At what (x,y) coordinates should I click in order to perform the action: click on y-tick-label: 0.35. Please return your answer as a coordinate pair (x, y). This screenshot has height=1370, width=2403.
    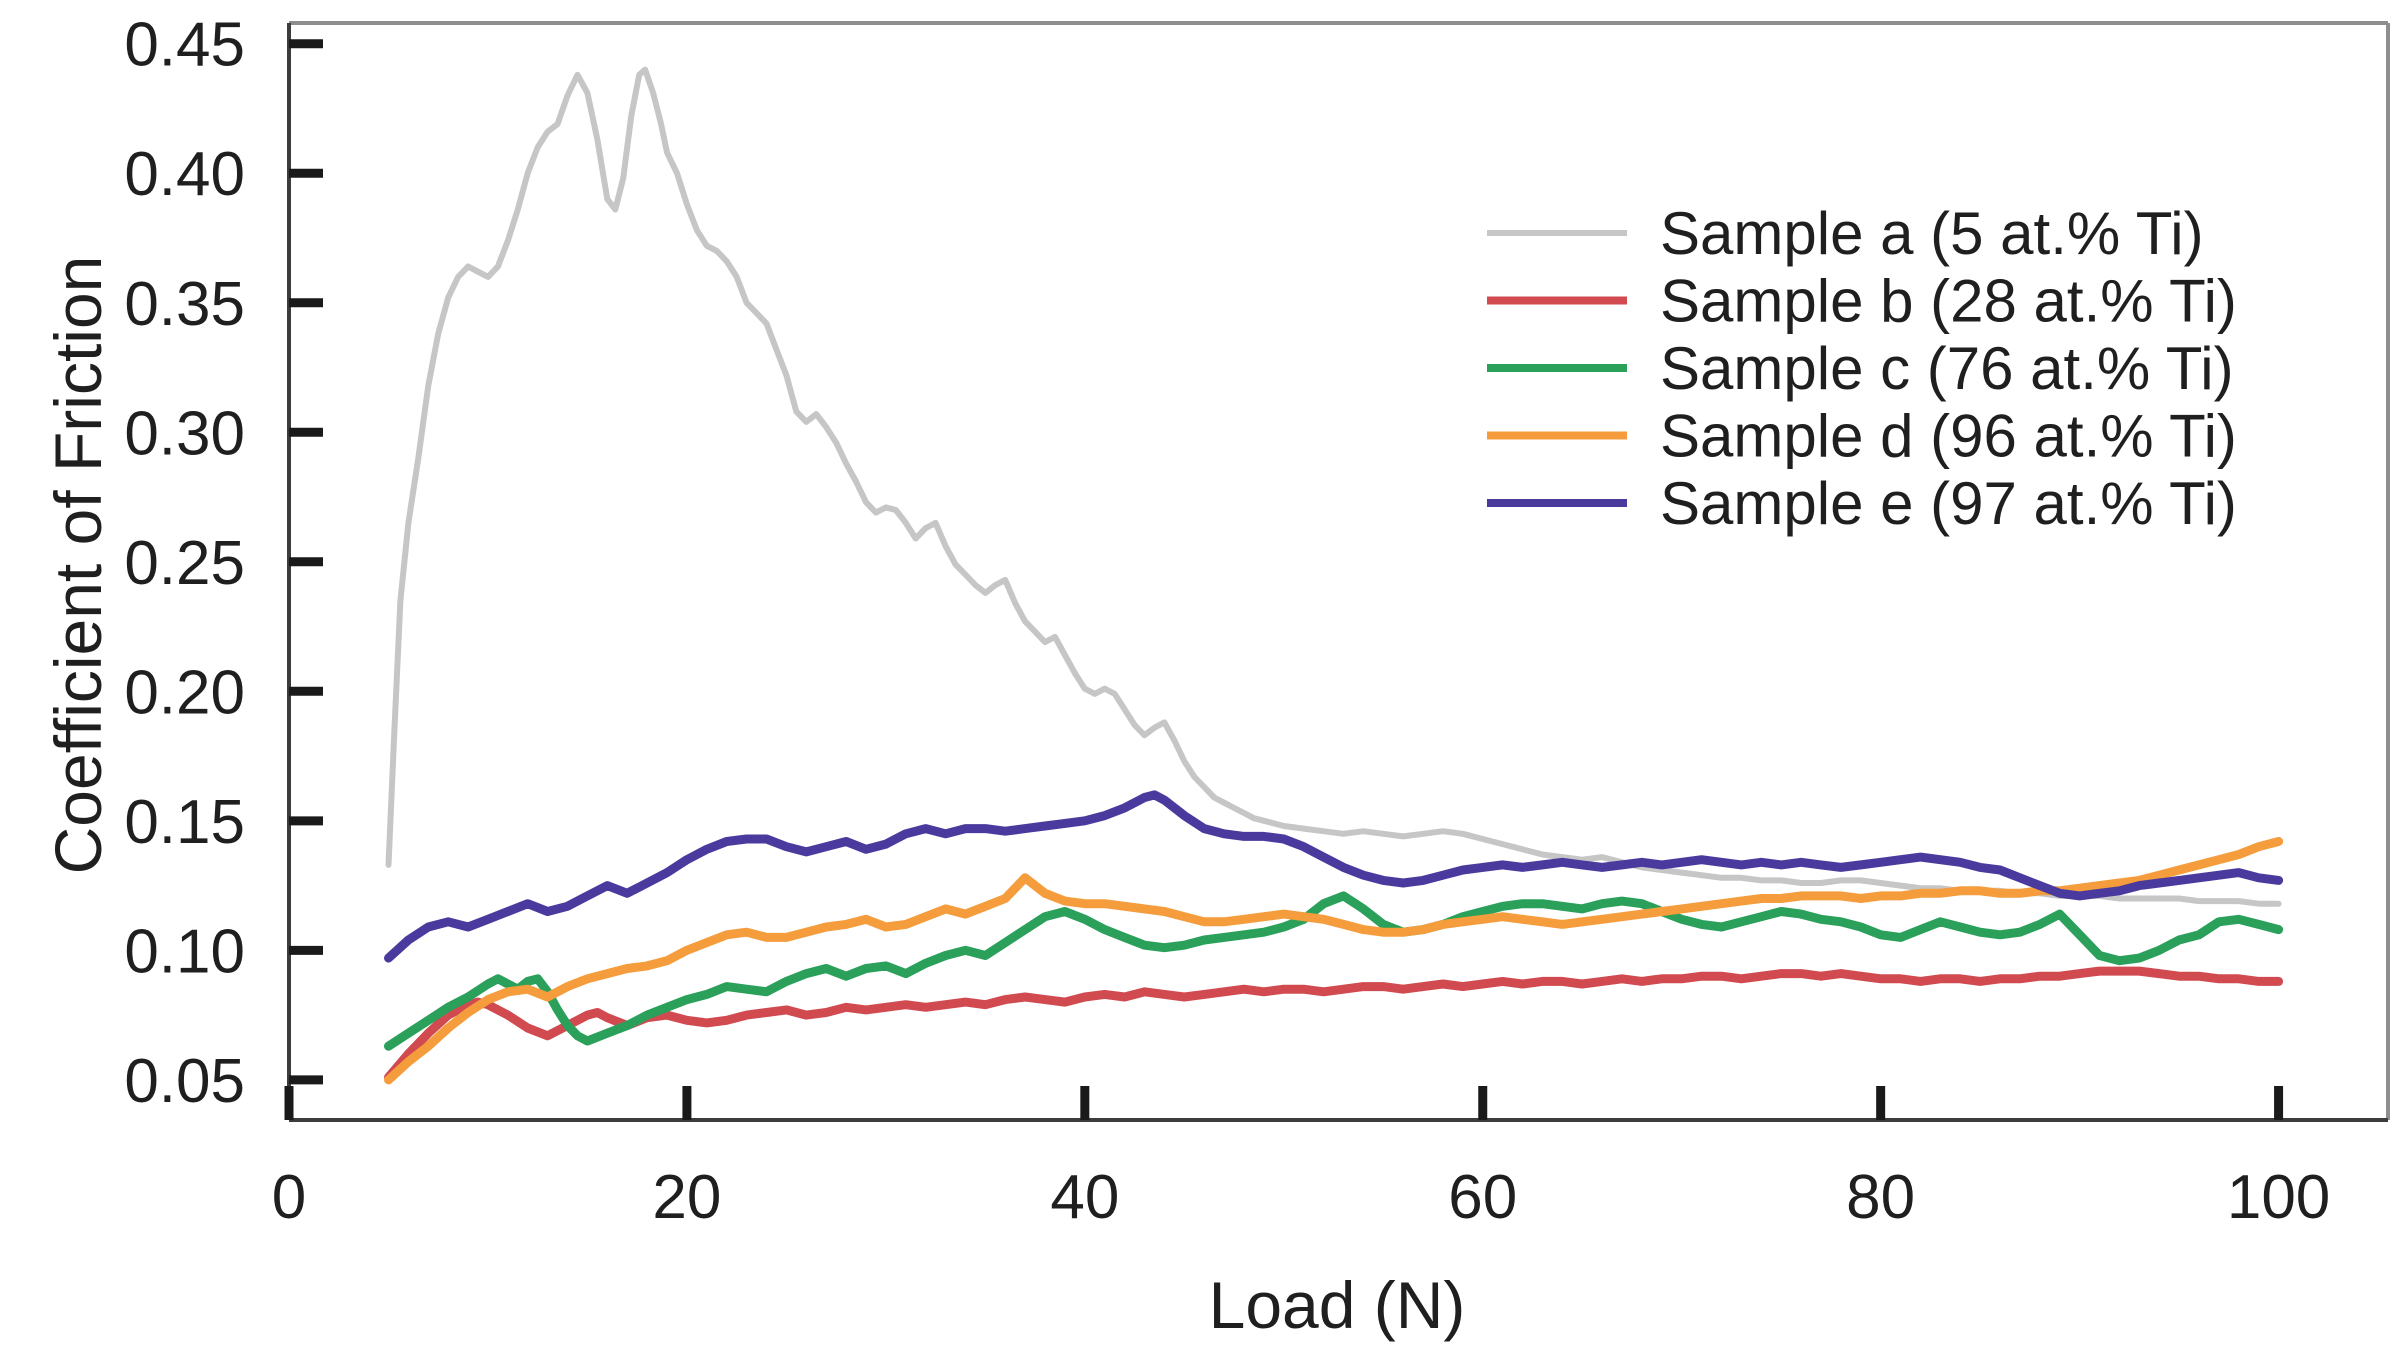
    Looking at the image, I should click on (184, 304).